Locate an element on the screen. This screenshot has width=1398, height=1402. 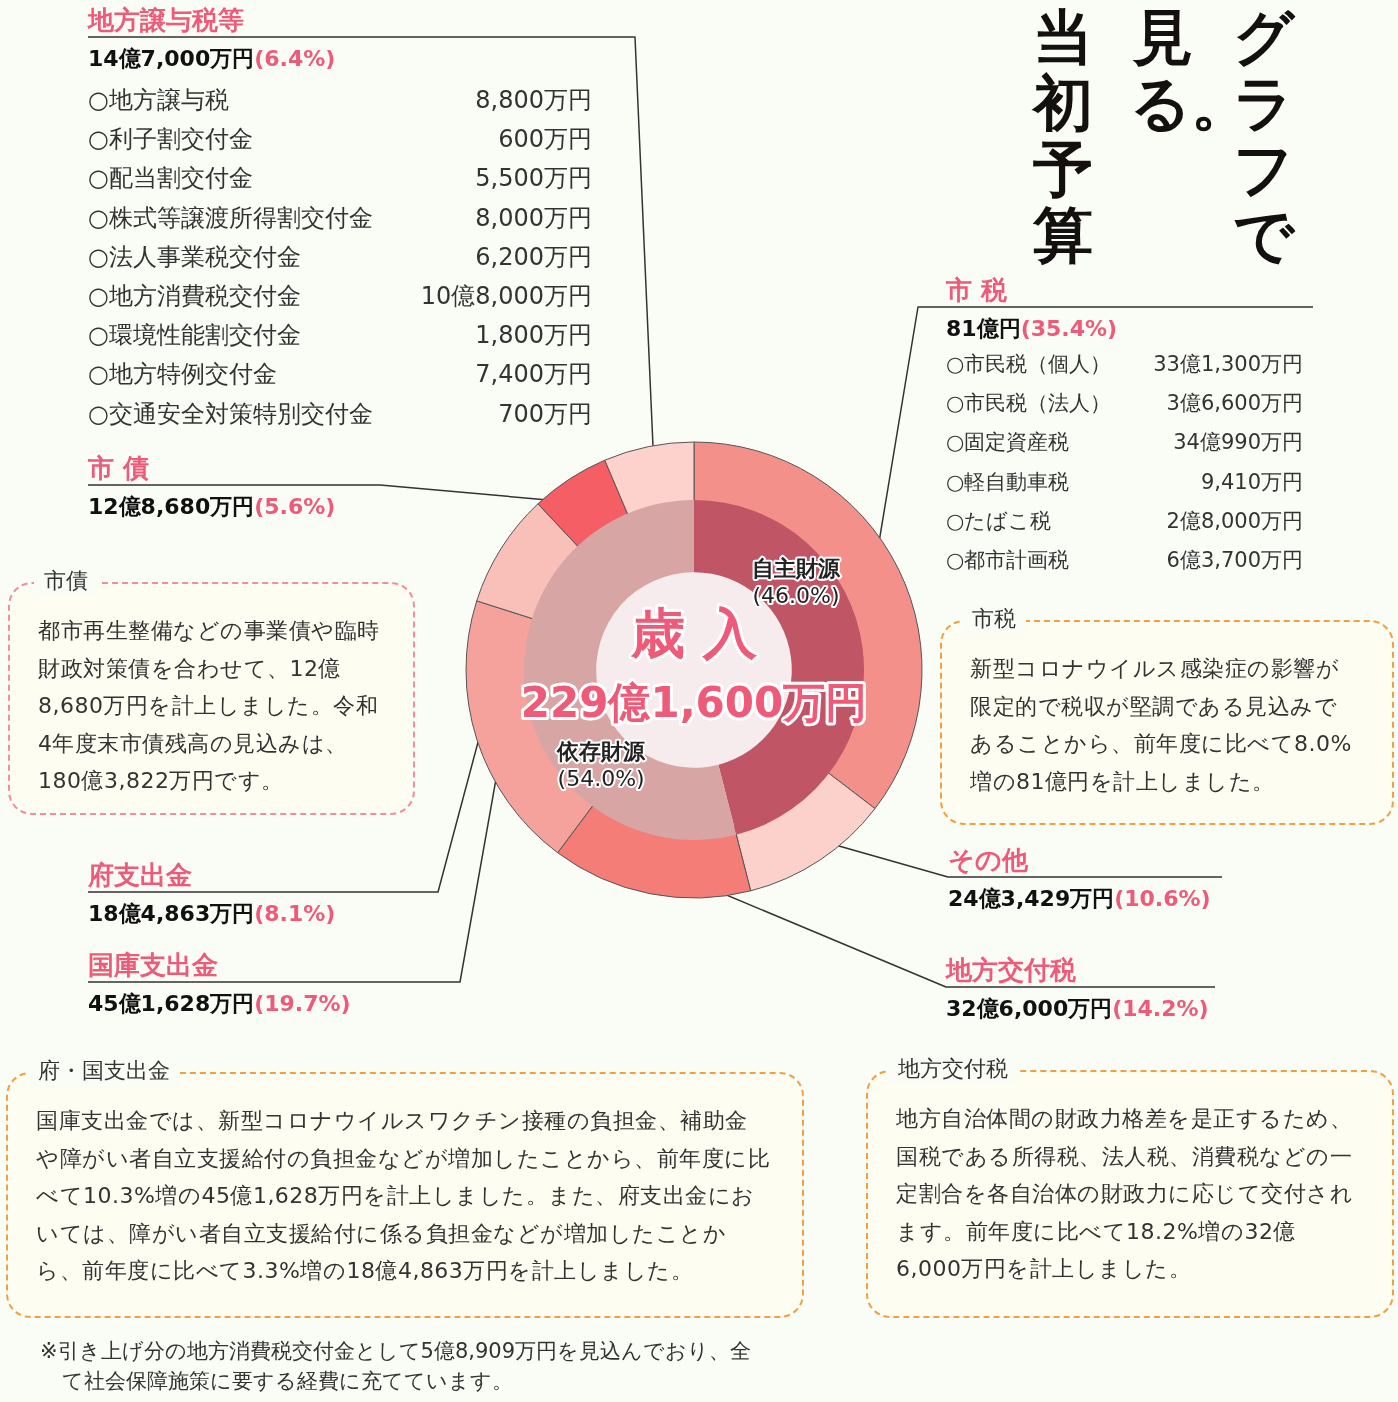
text: 都市再生整備などの事業債や臨時財政対策債を合わせて、12億8,680万円を計上しました。令和4年度末市債残高の見込みは、180億3,822万円です。 is located at coordinates (209, 706).